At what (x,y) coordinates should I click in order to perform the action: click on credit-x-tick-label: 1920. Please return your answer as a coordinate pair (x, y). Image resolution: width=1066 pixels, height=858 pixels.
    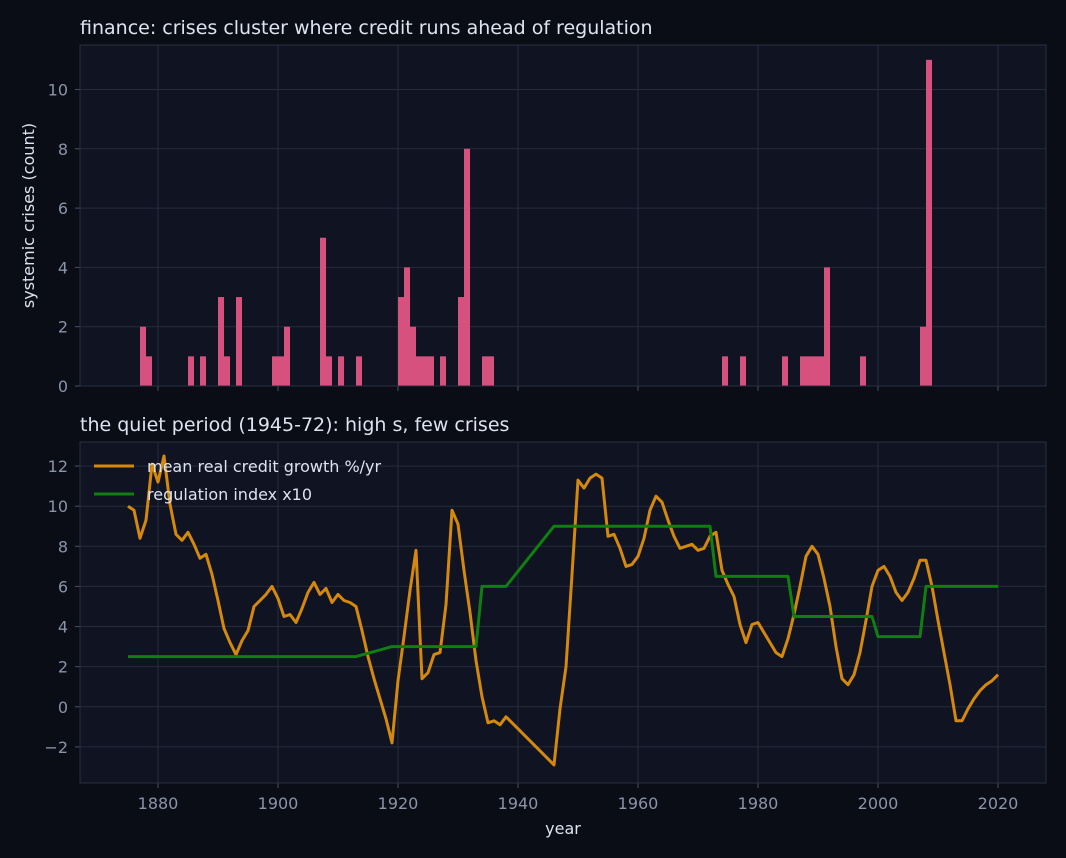
    Looking at the image, I should click on (398, 803).